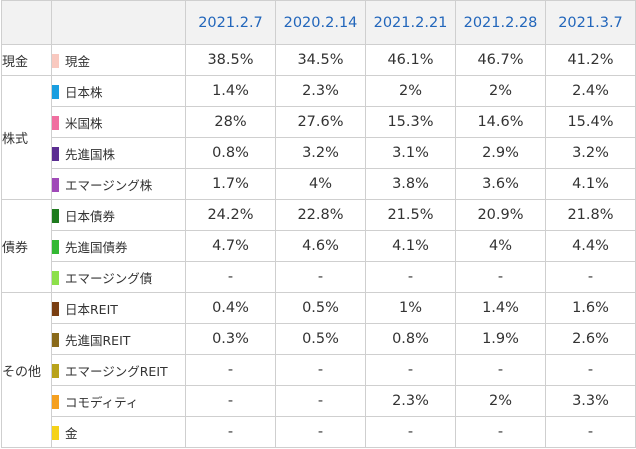 The image size is (636, 449). Describe the element at coordinates (410, 60) in the screenshot. I see `value-cell: 46.1%` at that location.